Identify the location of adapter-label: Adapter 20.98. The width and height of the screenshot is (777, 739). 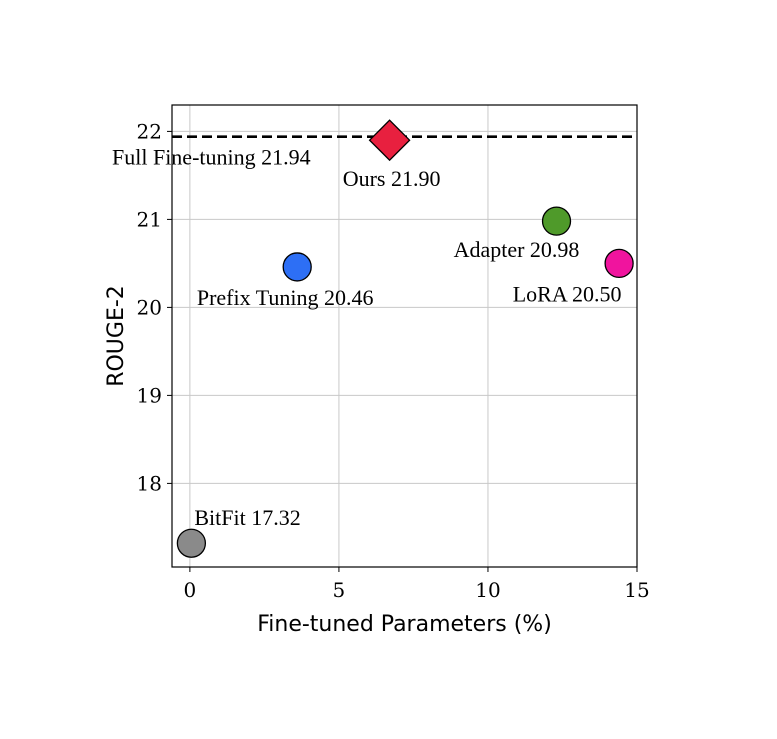
(517, 249).